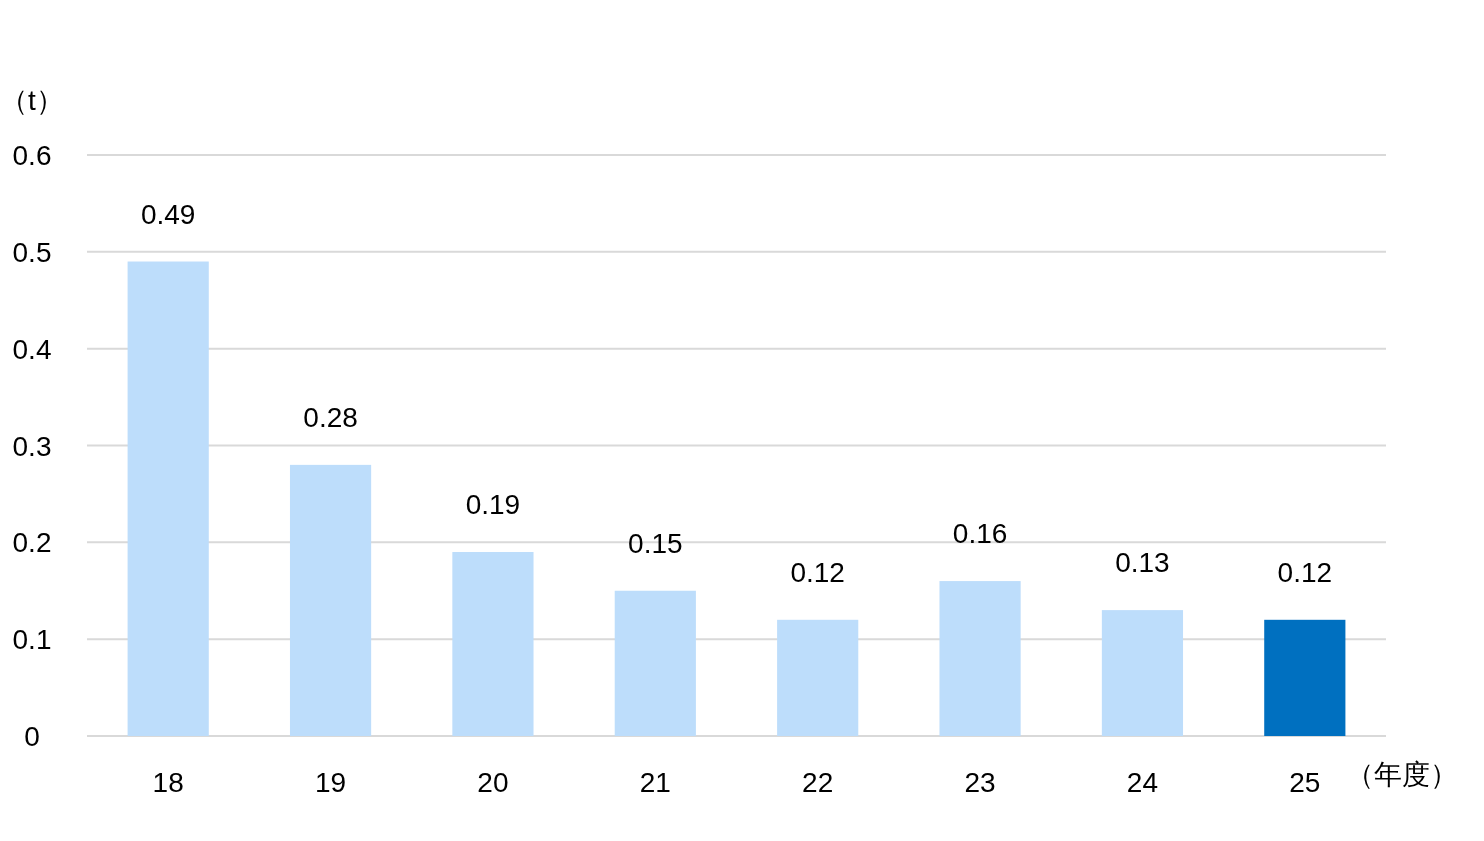 The height and width of the screenshot is (841, 1484). Describe the element at coordinates (330, 782) in the screenshot. I see `x-tick-label: 19` at that location.